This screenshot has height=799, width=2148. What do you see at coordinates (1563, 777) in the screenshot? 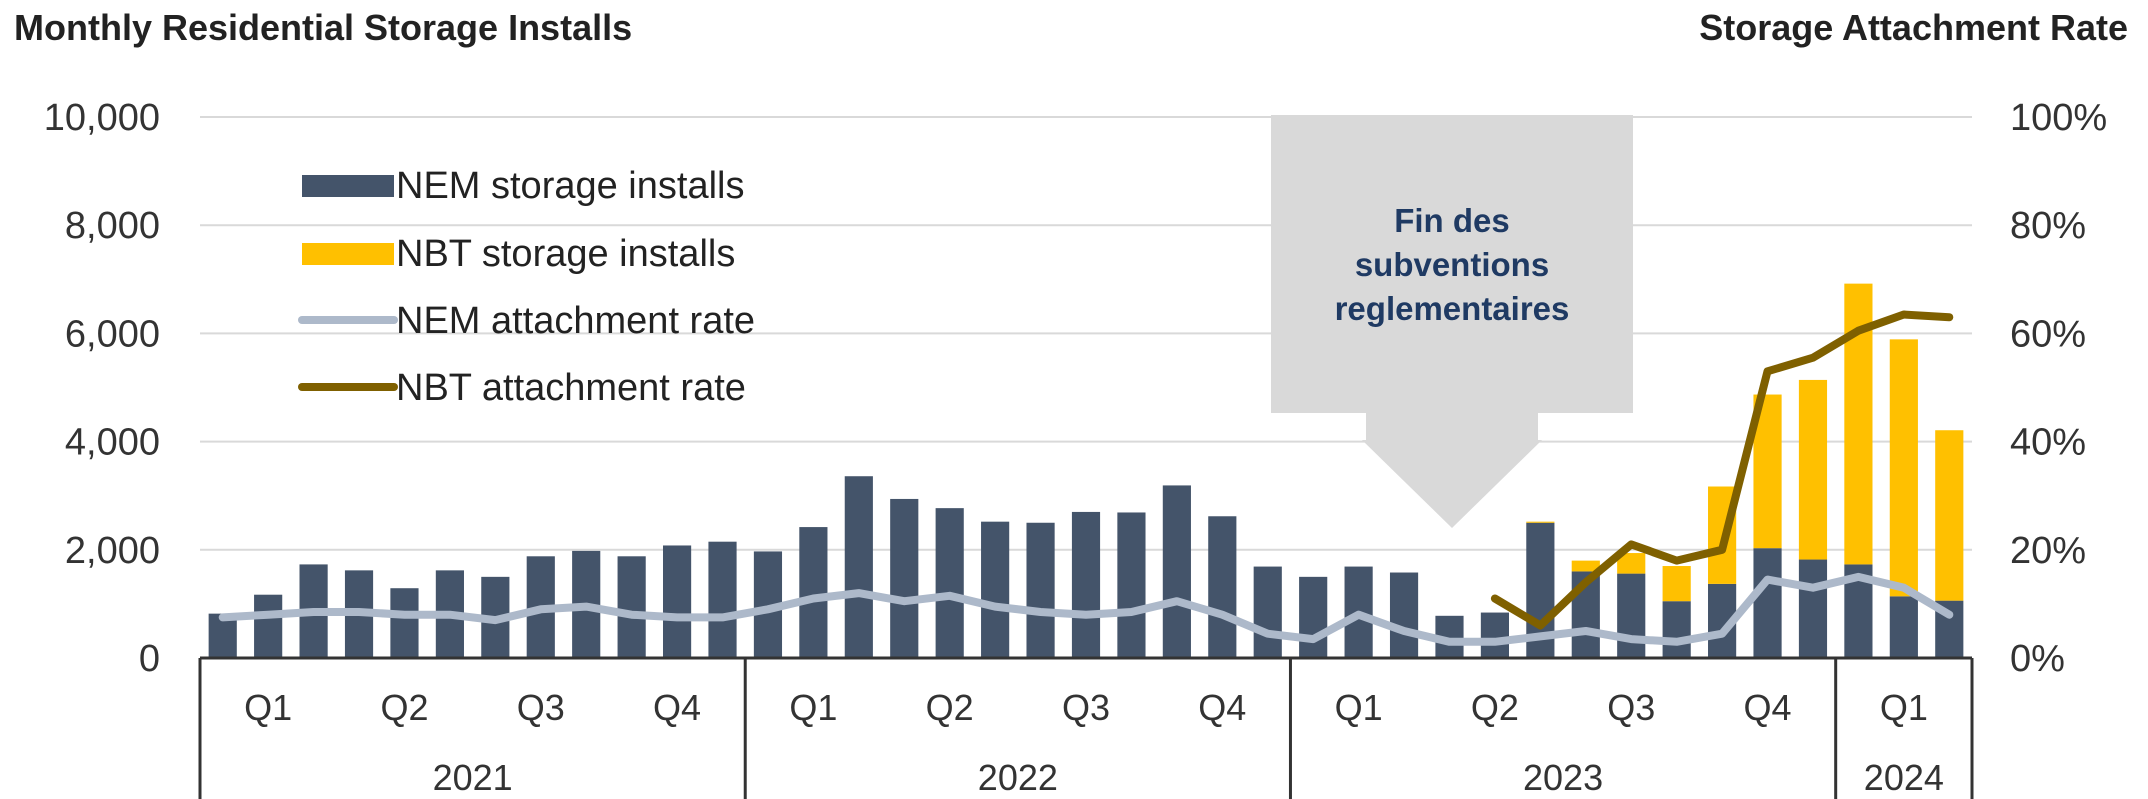
I see `year-label: 2023` at bounding box center [1563, 777].